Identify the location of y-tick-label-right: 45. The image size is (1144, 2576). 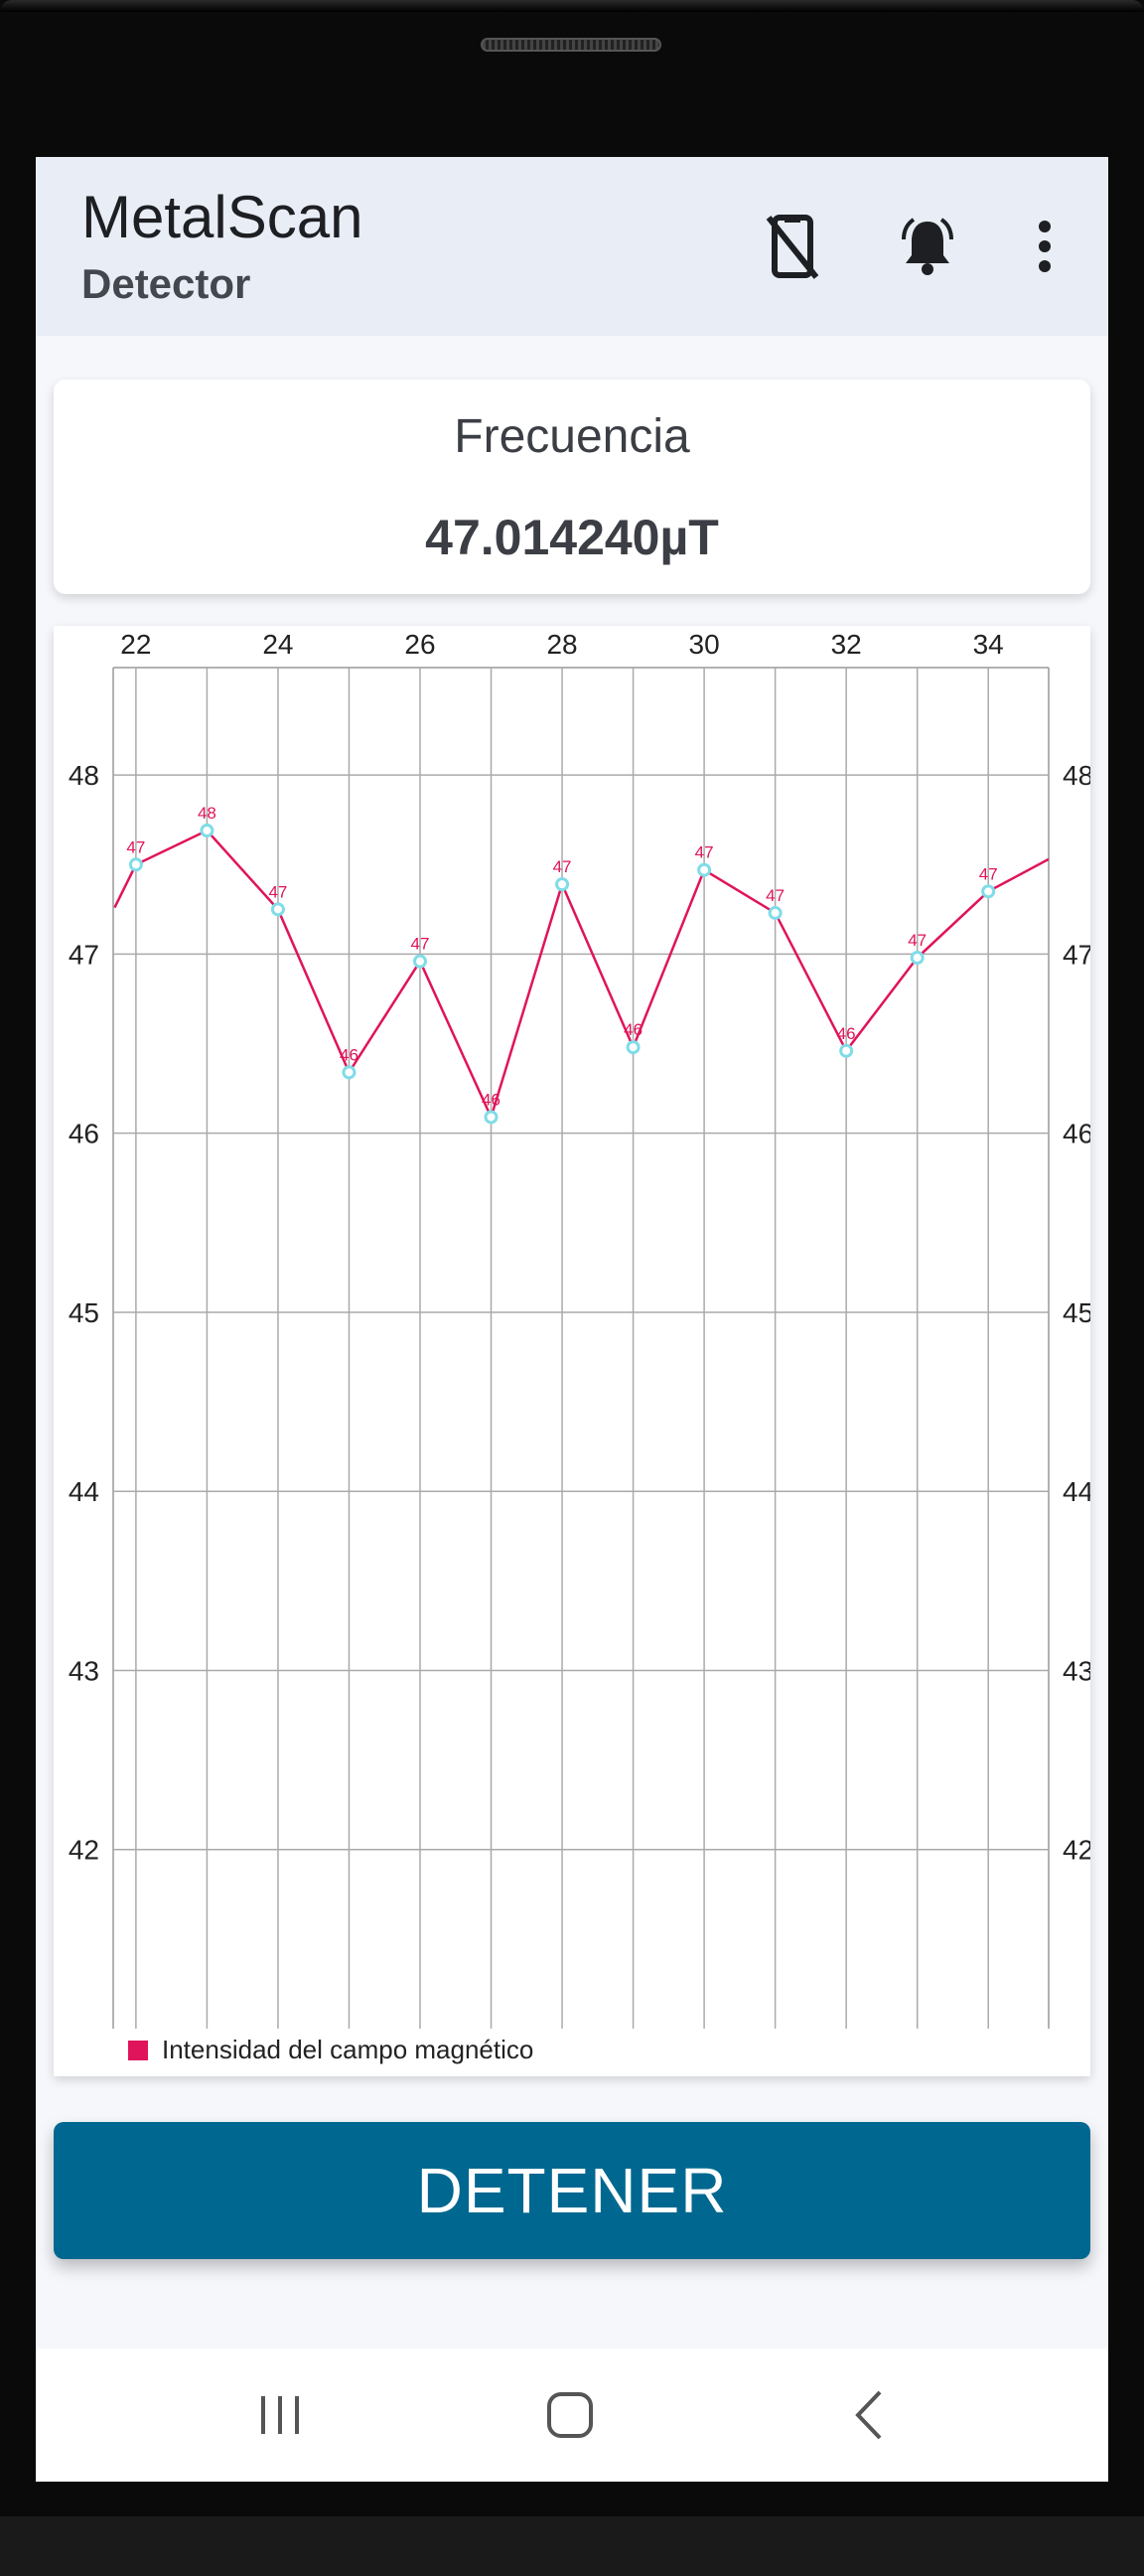
(1076, 1312).